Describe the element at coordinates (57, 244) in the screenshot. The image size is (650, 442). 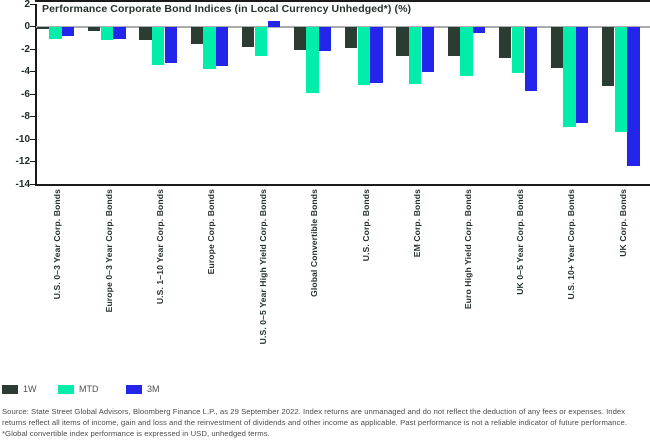
I see `category-label: U.S. 0–3 Year Corp. Bonds` at that location.